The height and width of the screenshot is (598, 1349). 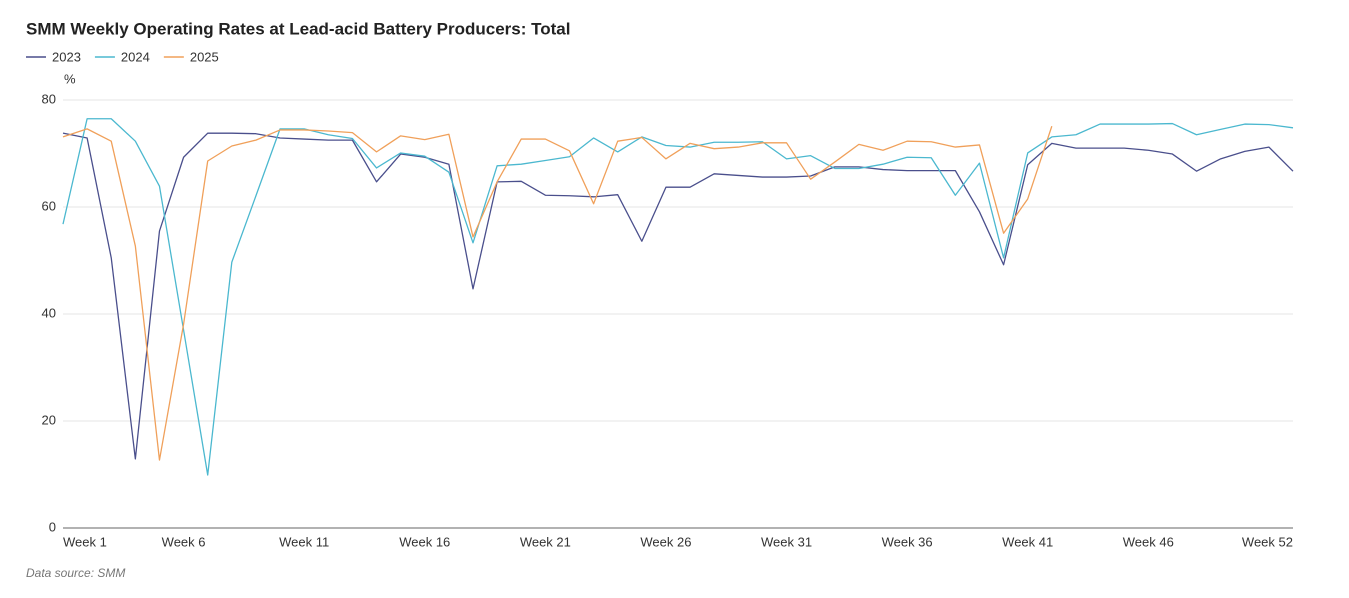 What do you see at coordinates (75, 573) in the screenshot?
I see `source-note: Data source: SMM` at bounding box center [75, 573].